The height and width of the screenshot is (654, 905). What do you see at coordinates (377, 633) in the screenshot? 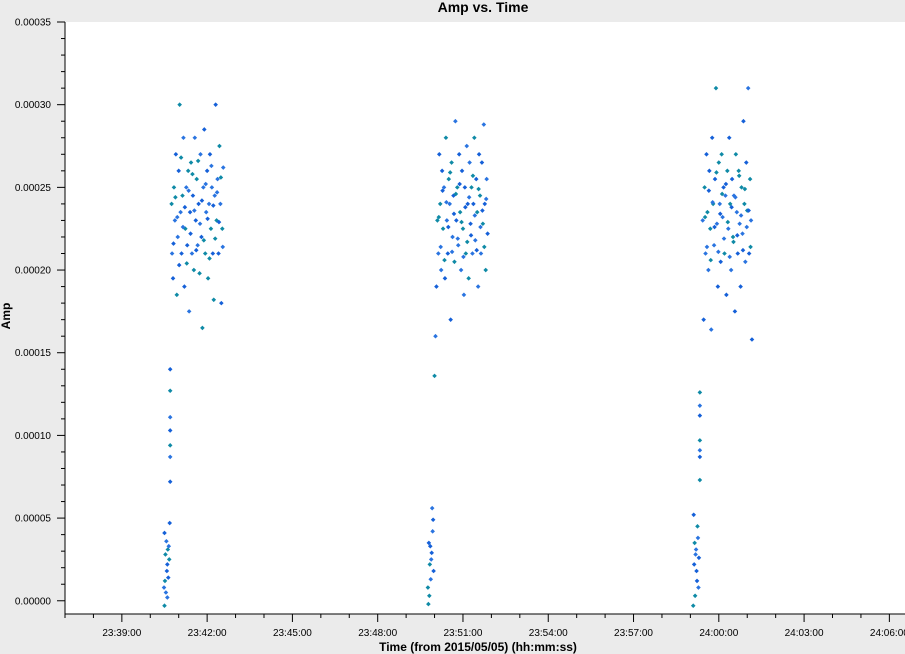
I see `x-tick-label: 23:48:00` at bounding box center [377, 633].